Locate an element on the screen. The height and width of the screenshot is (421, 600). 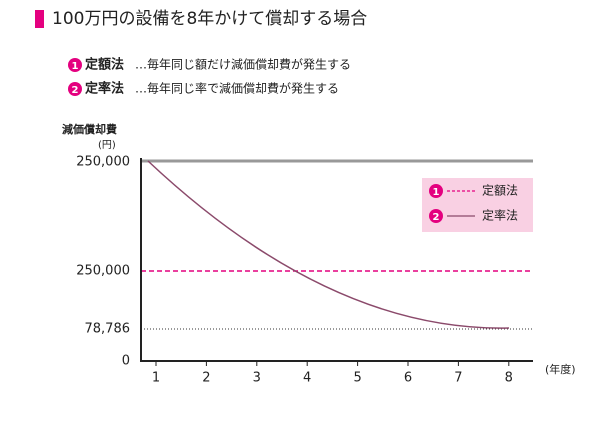
x-label: 2 is located at coordinates (206, 378).